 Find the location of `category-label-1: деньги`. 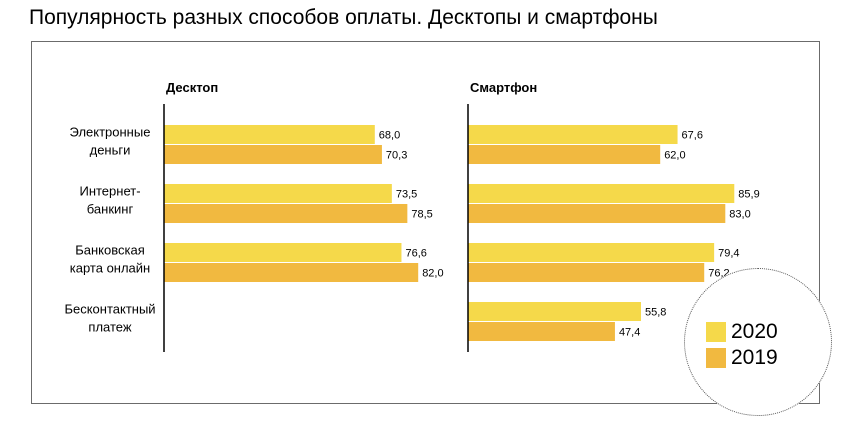

category-label-1: деньги is located at coordinates (110, 150).